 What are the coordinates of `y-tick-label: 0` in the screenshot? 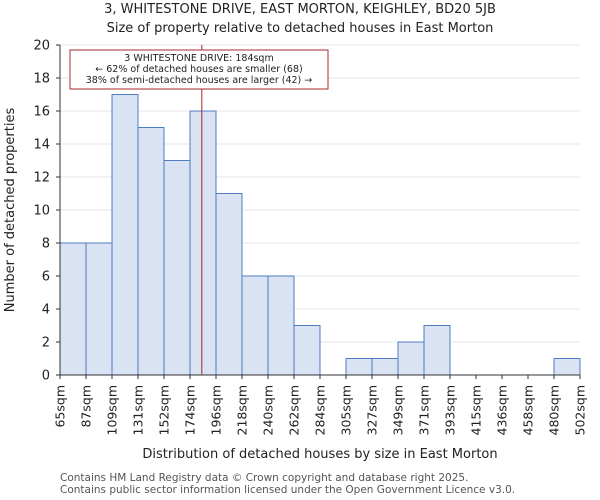 It's located at (46, 376).